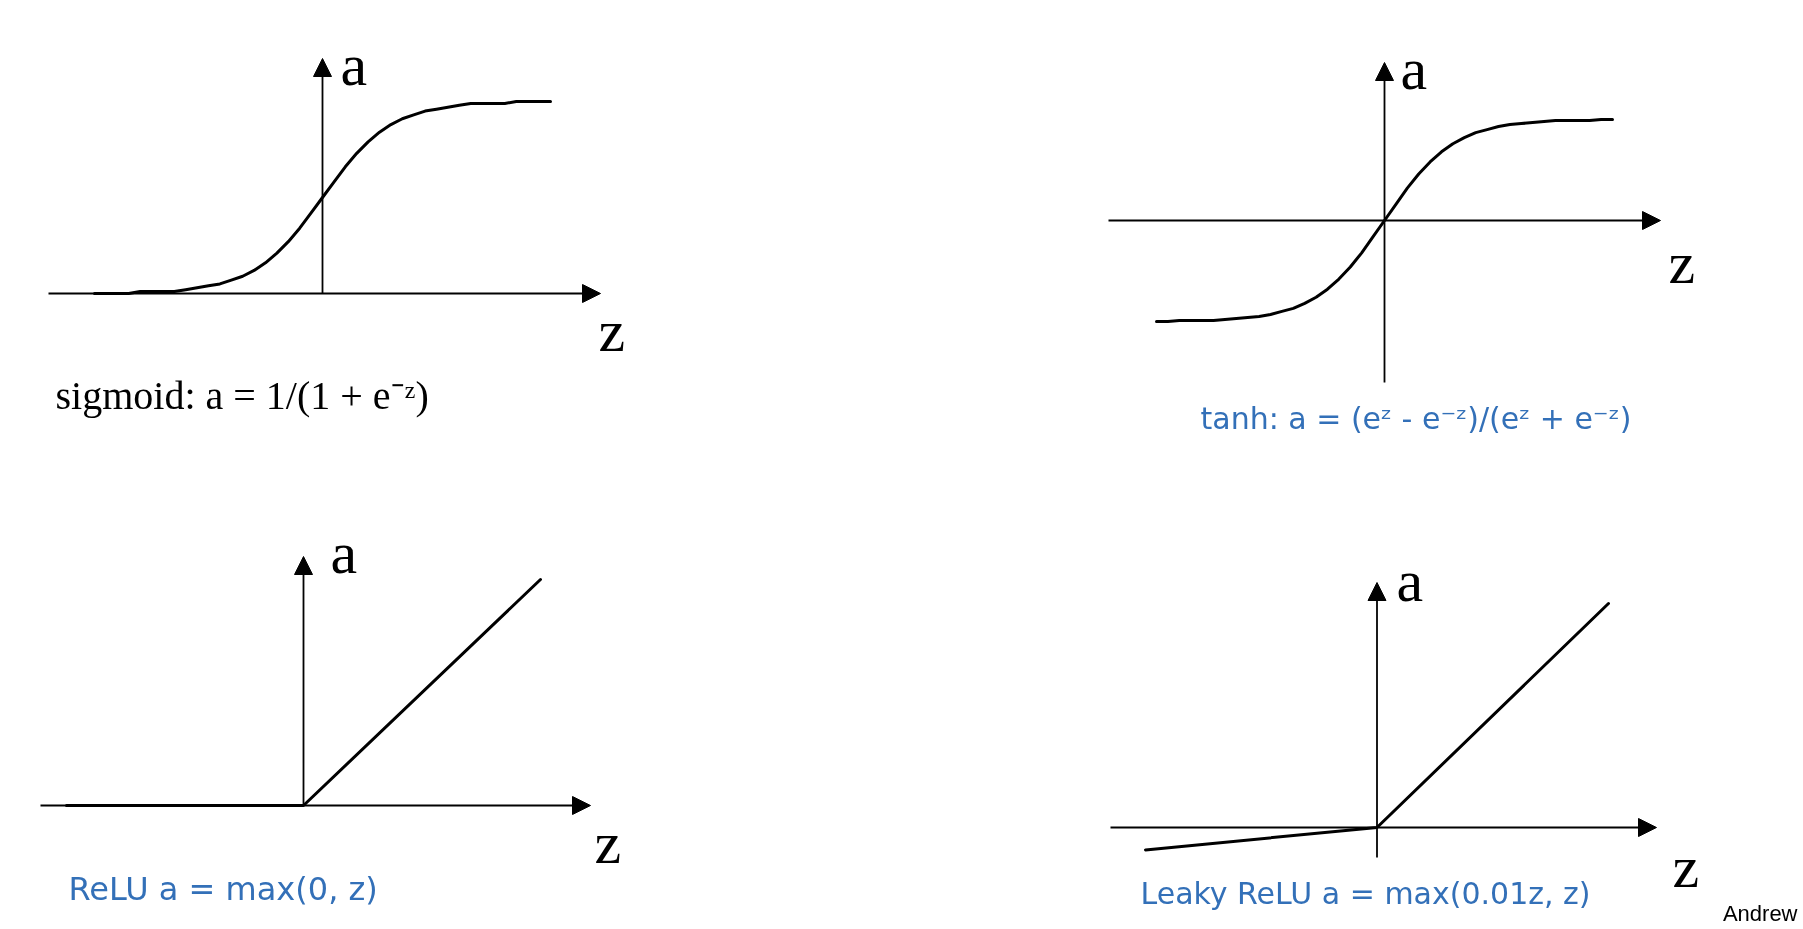  What do you see at coordinates (242, 395) in the screenshot?
I see `text: sigmoid: a = 1/(1 + e⁻ᶻ)` at bounding box center [242, 395].